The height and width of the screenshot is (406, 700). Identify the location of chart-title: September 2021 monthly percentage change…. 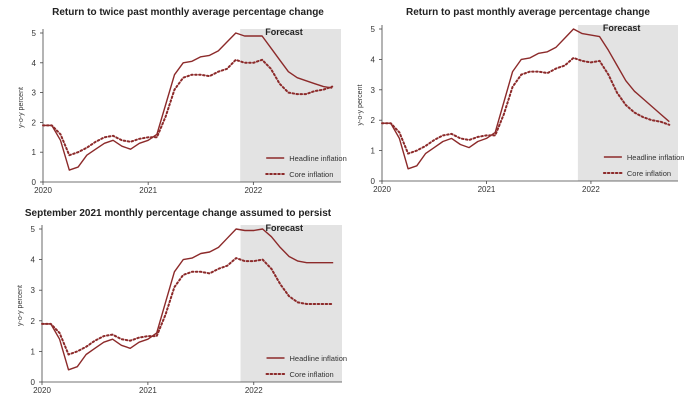
(178, 213).